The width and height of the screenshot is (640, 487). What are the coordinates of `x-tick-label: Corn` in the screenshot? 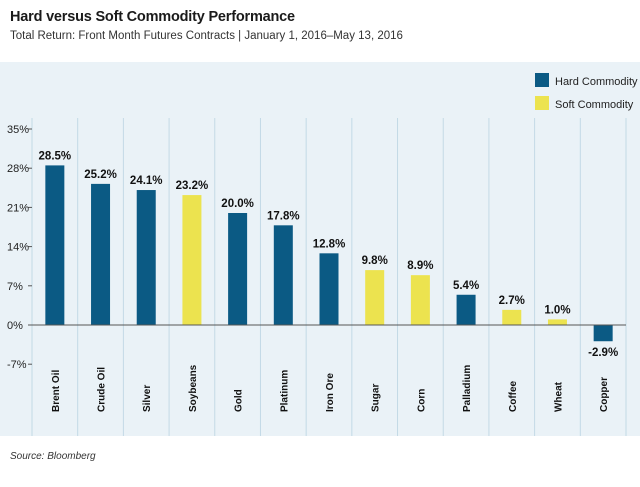 It's located at (421, 400).